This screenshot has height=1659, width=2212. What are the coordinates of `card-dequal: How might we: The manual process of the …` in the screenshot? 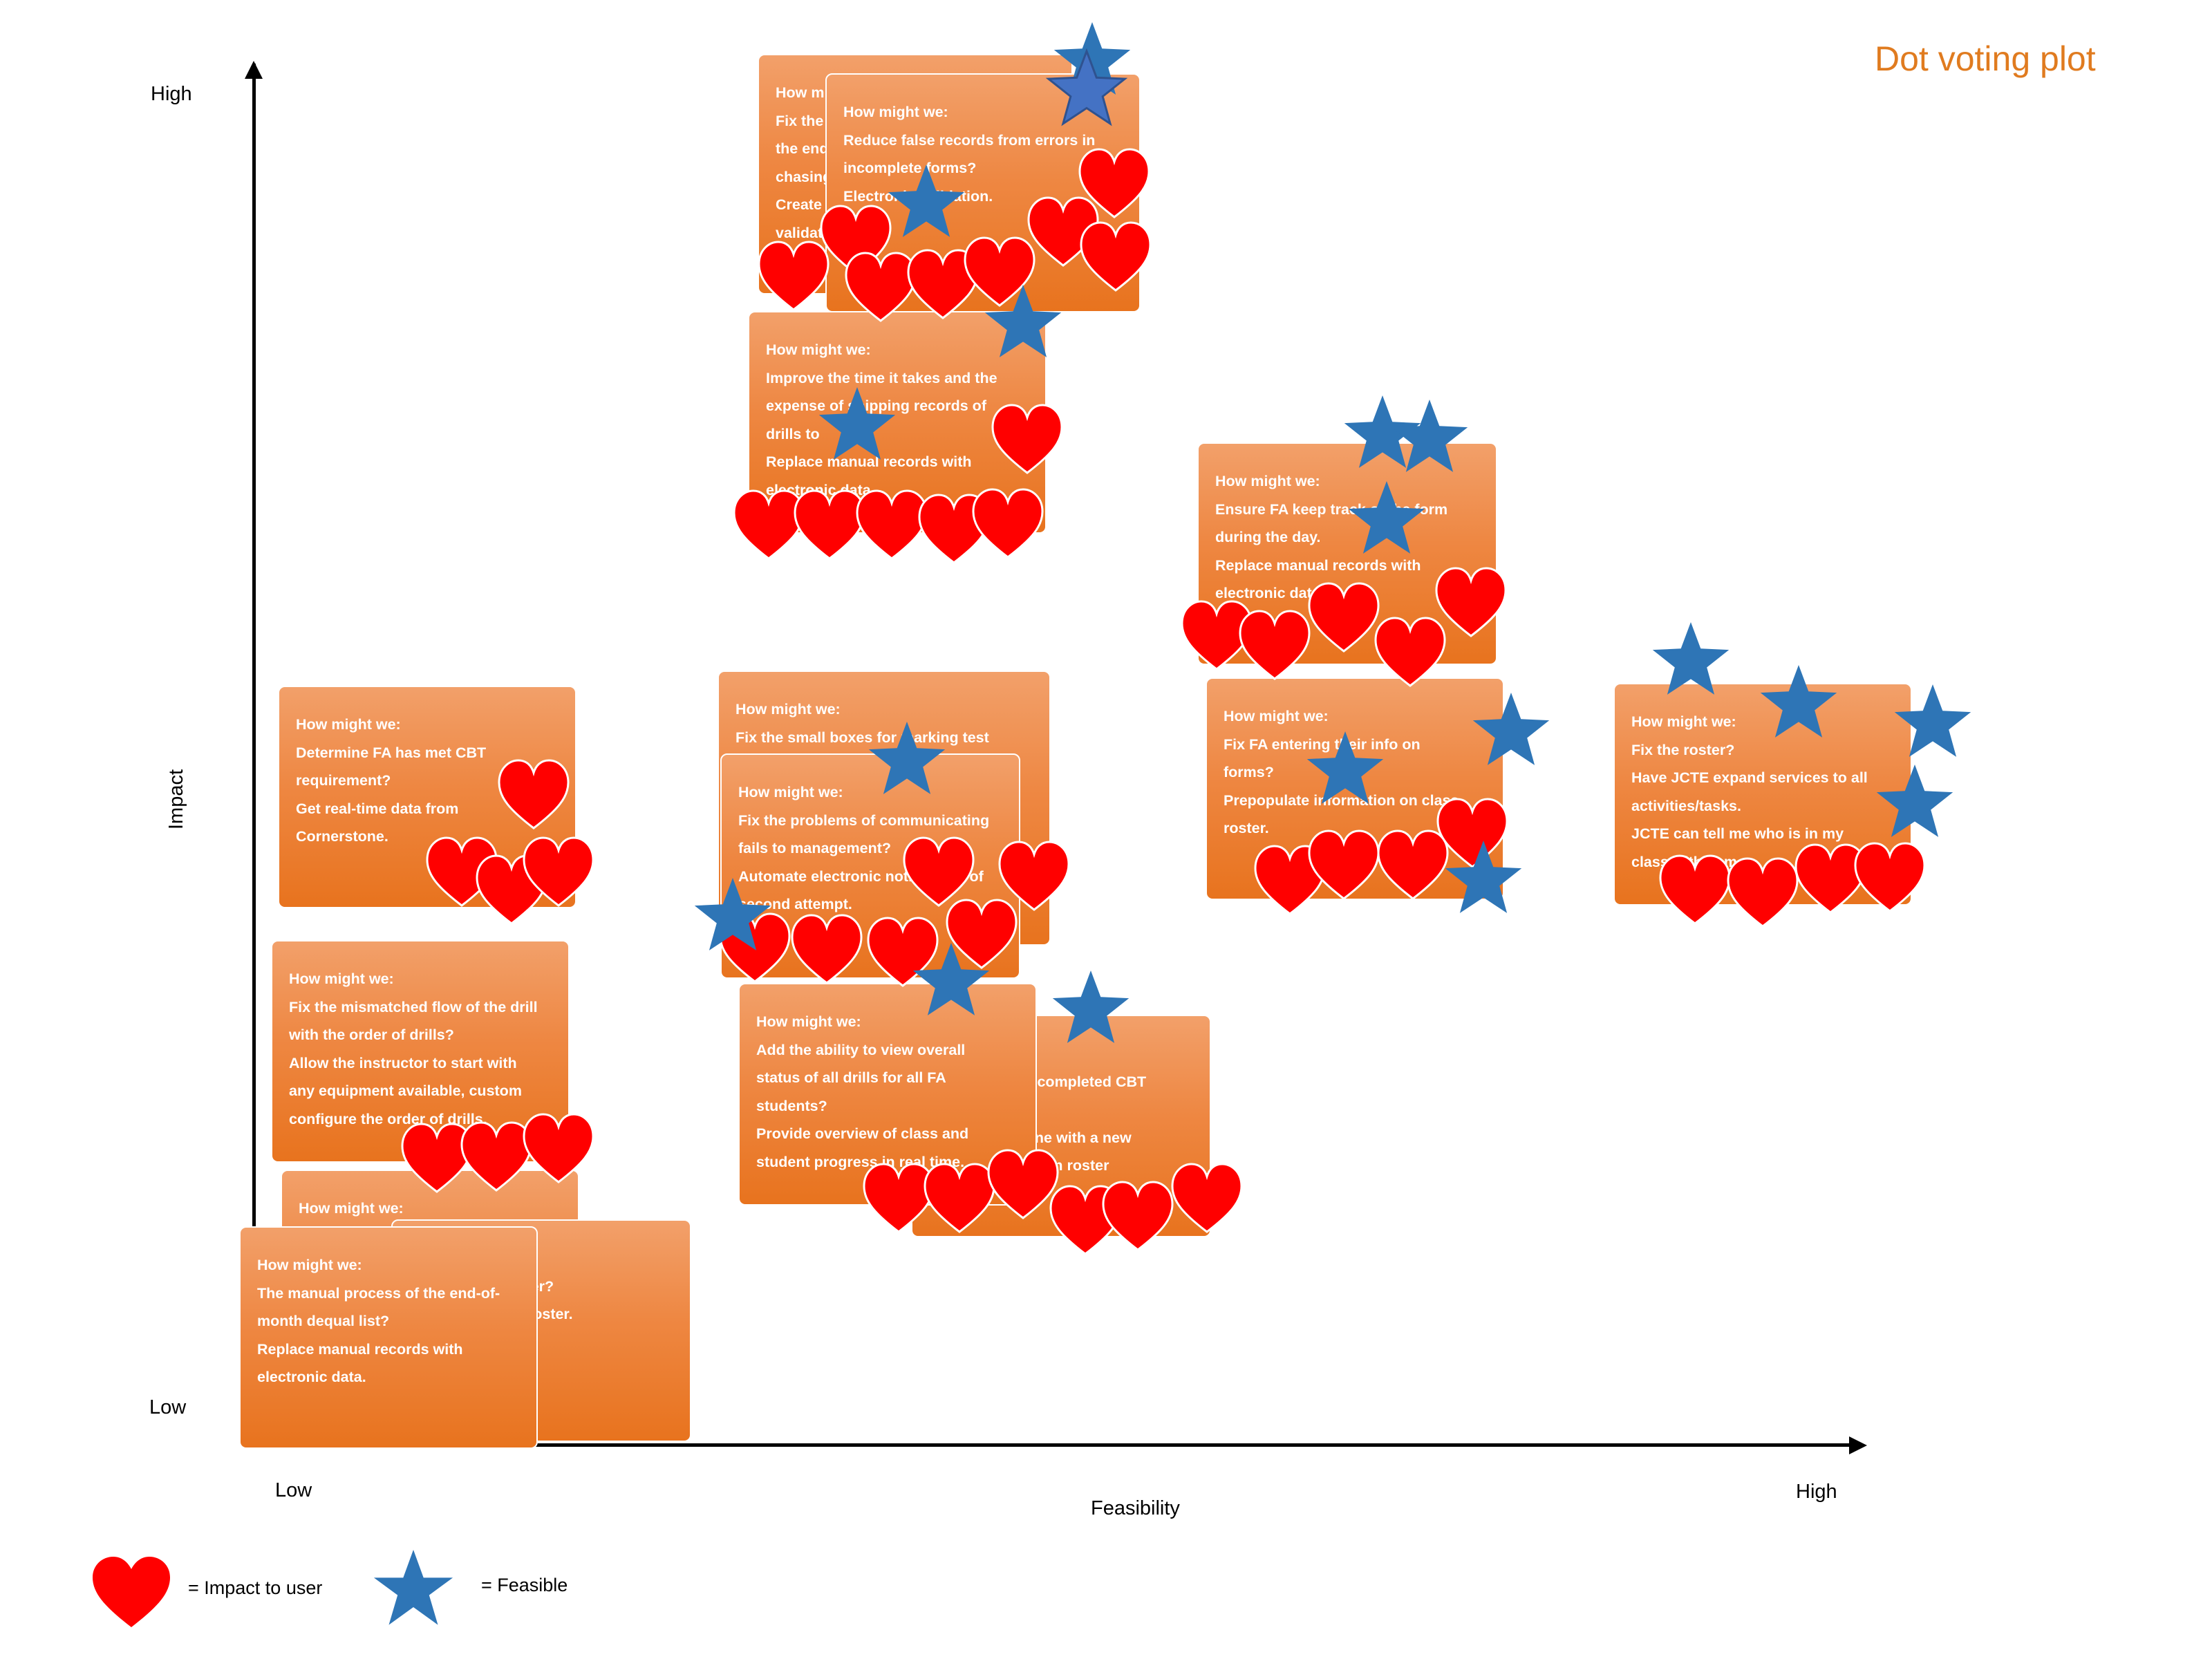 It's located at (388, 1337).